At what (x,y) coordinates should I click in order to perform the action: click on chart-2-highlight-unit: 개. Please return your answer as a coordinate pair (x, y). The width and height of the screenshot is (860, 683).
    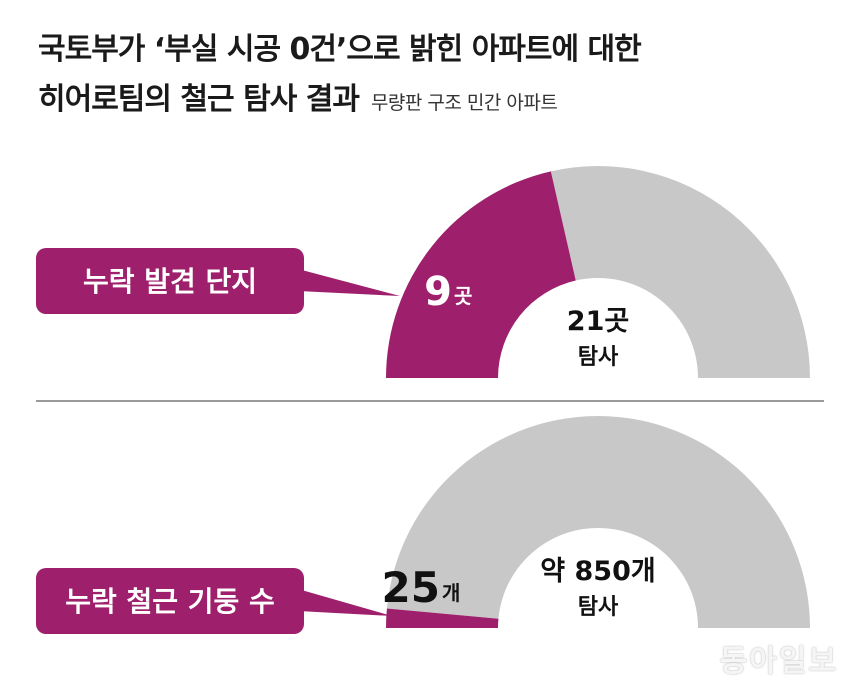
    Looking at the image, I should click on (451, 593).